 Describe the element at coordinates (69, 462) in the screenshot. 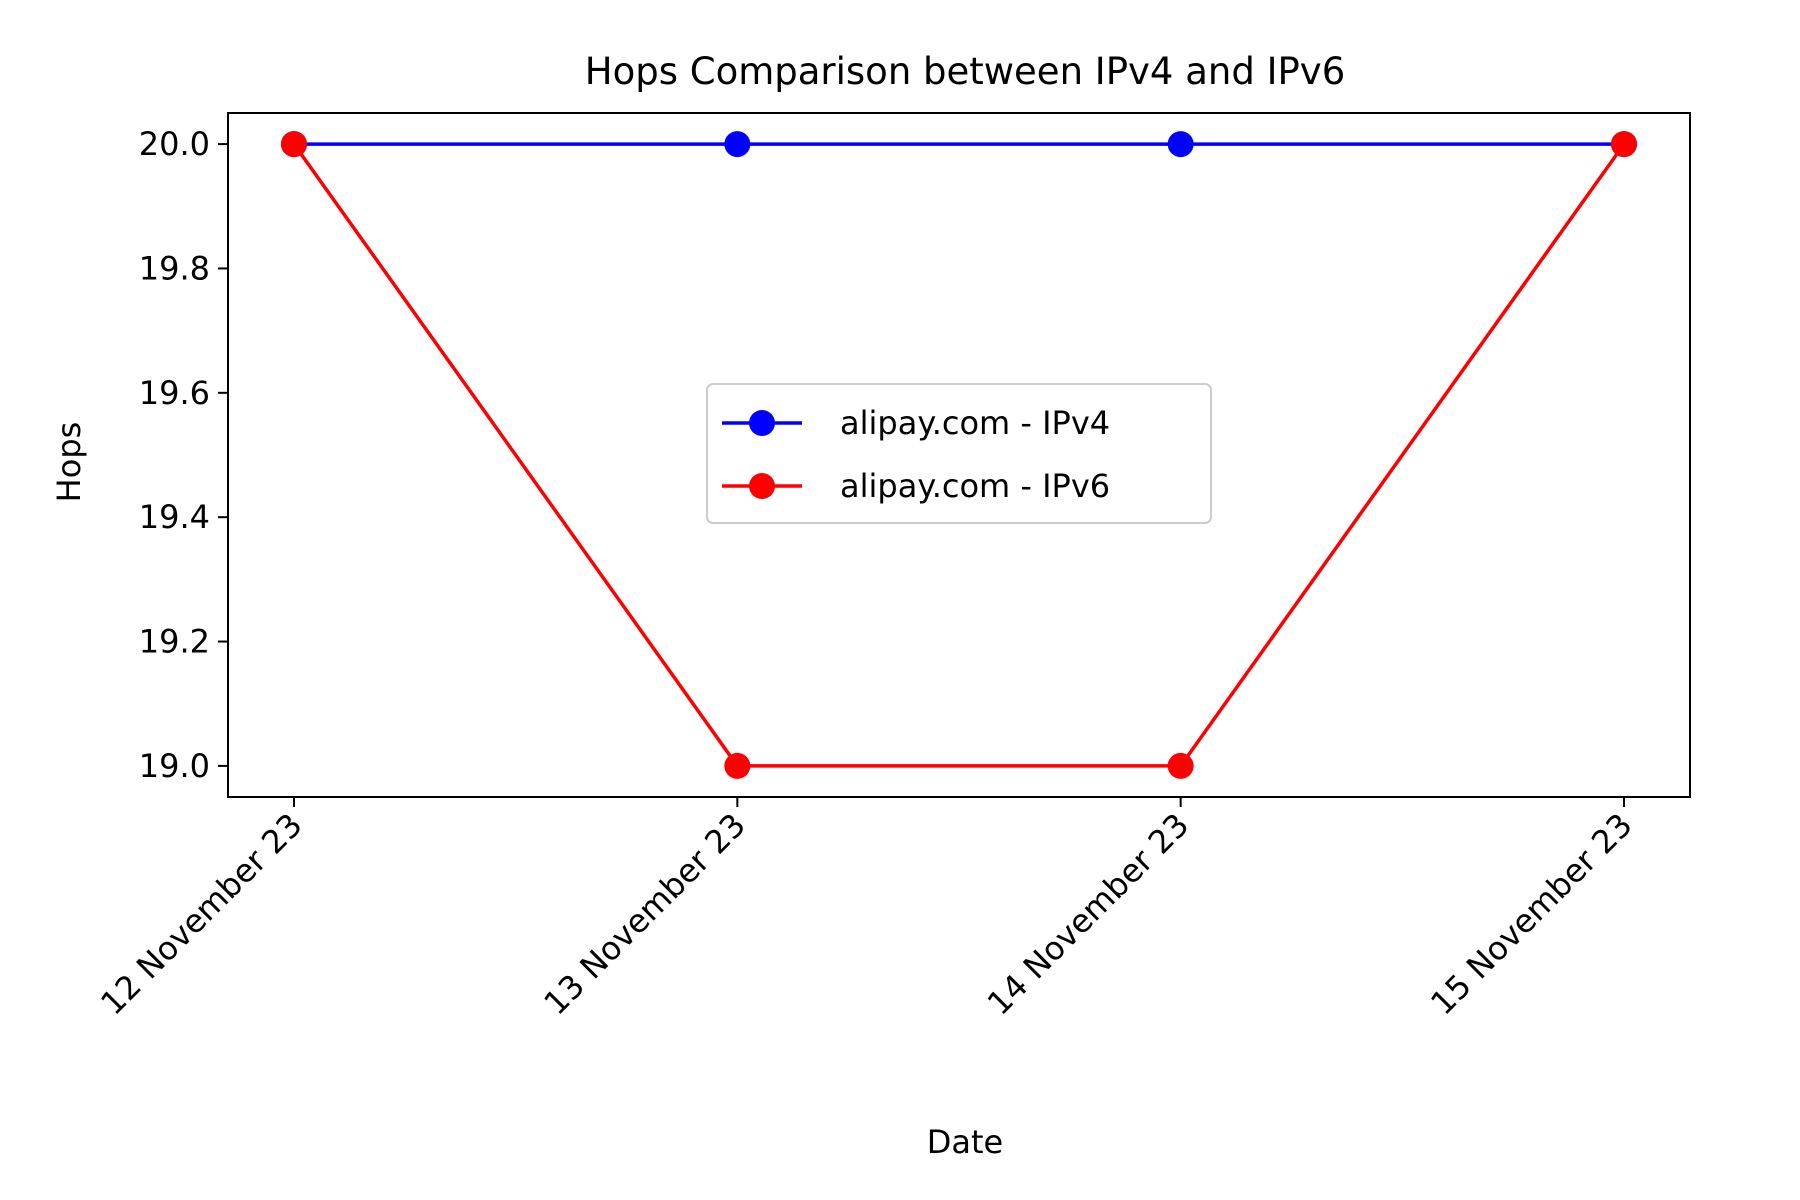

I see `y-axis-label: Hops` at that location.